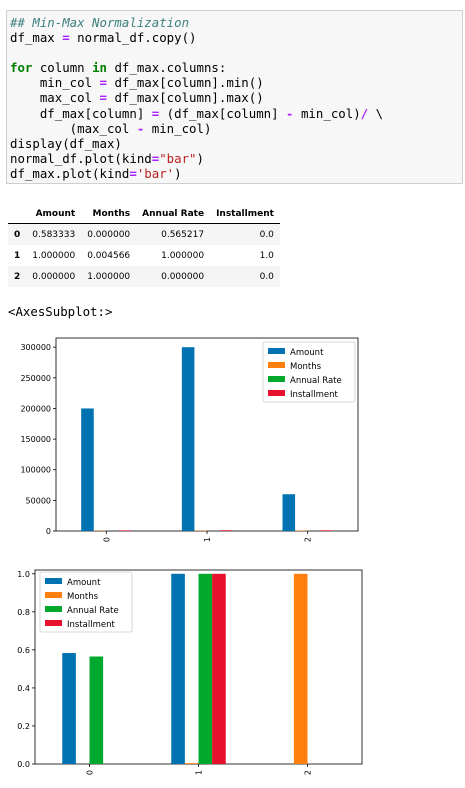  I want to click on y-tick-label: 100000, so click(35, 470).